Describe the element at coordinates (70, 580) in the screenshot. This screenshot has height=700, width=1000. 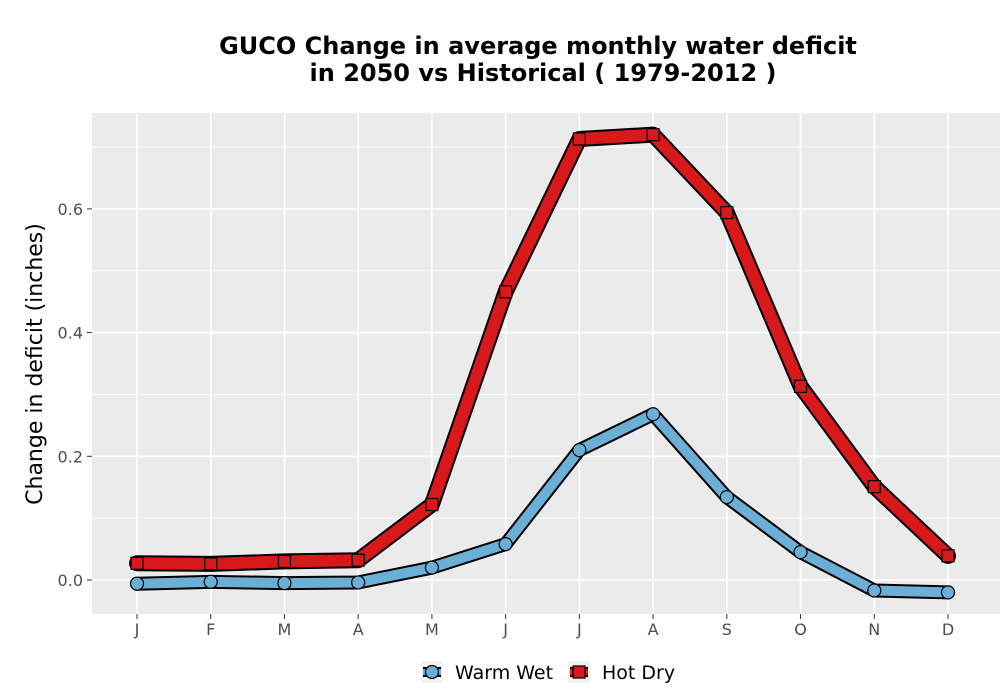
I see `y-tick-label: 0.0` at that location.